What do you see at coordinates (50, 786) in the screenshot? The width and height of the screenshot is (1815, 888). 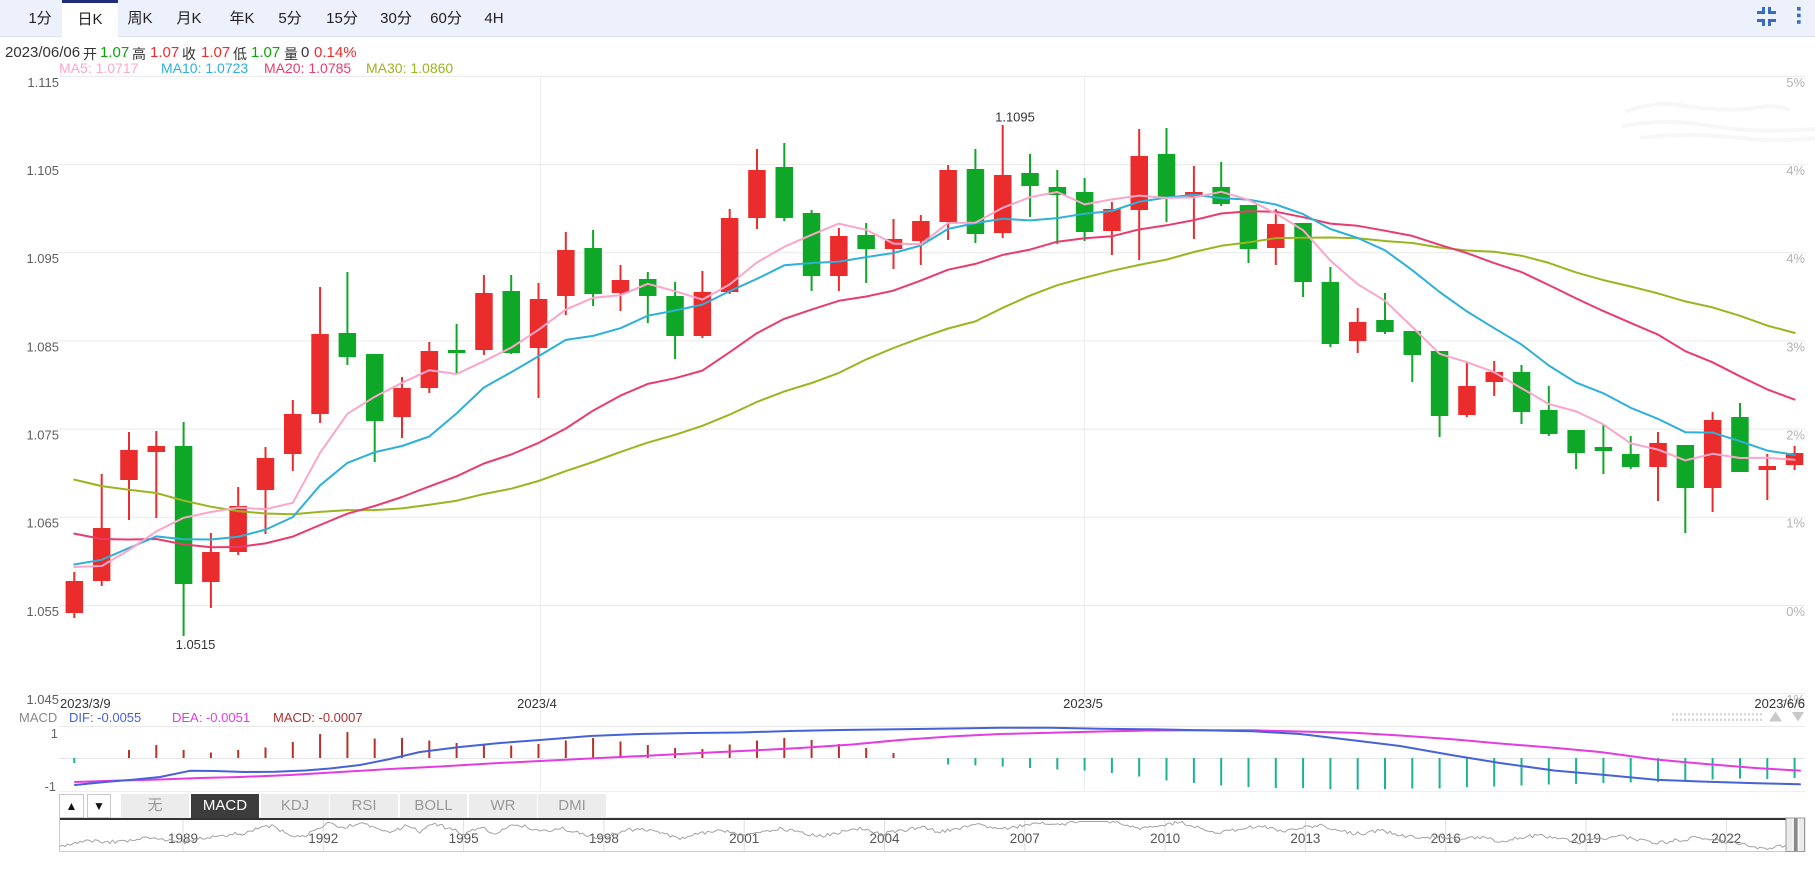 I see `svg-text: -1` at bounding box center [50, 786].